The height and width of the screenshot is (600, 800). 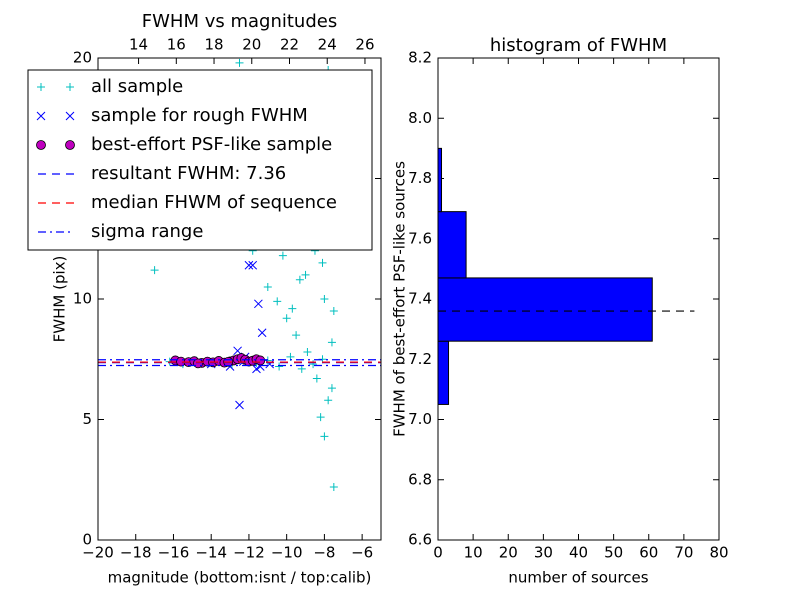 What do you see at coordinates (578, 45) in the screenshot?
I see `chart-title: histogram of FWHM` at bounding box center [578, 45].